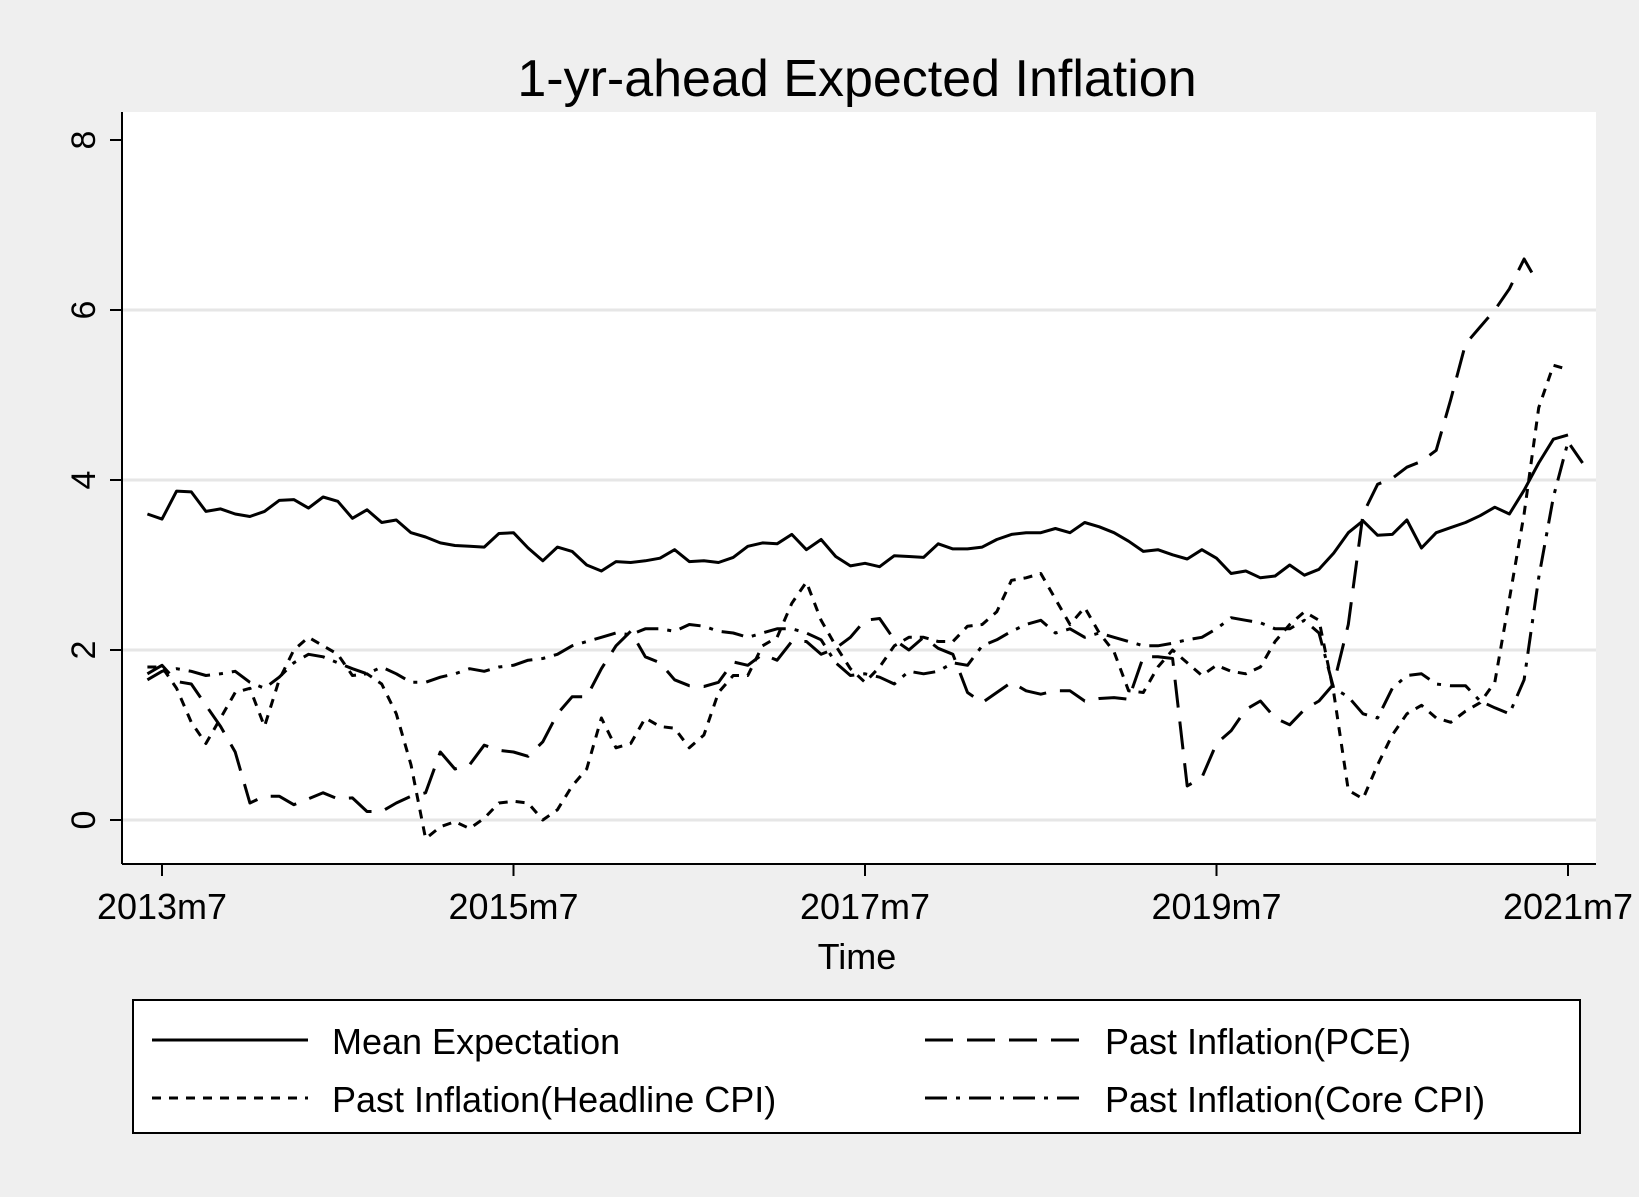 The height and width of the screenshot is (1197, 1639). Describe the element at coordinates (1568, 906) in the screenshot. I see `x-tick-label-2021m7: 2021m7` at that location.